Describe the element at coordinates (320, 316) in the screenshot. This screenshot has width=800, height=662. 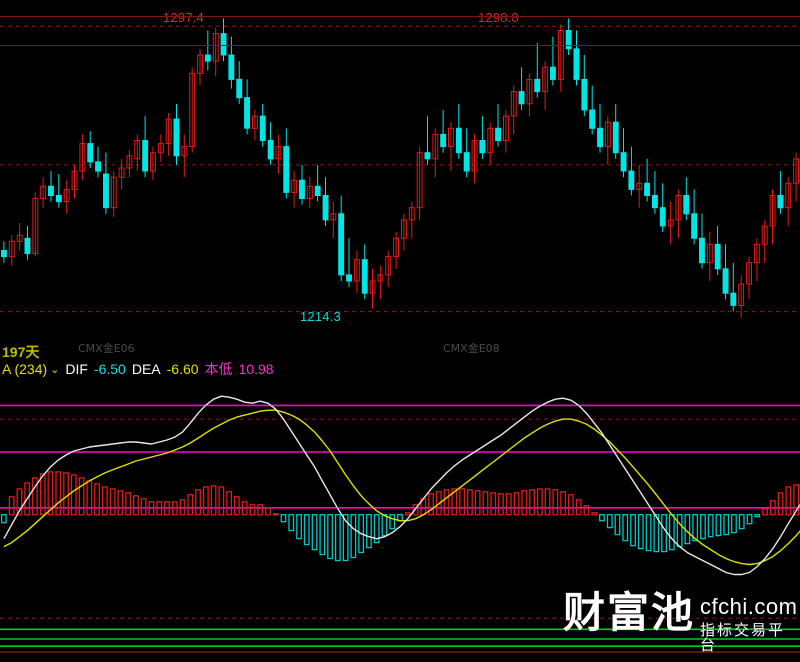
I see `price-low-label-left: 1214.3` at that location.